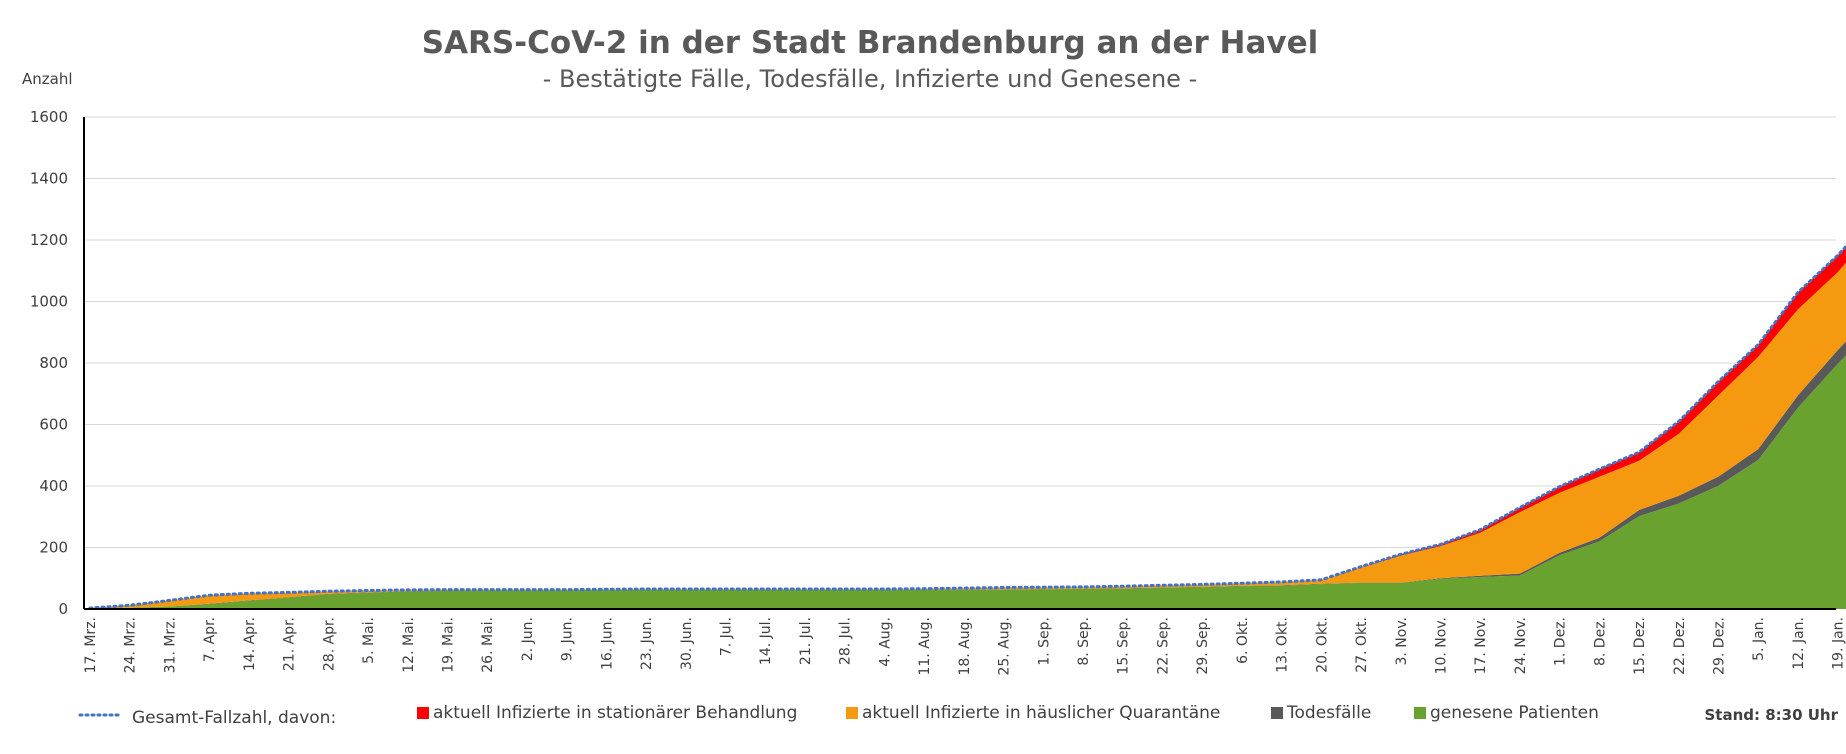 This screenshot has height=754, width=1846. Describe the element at coordinates (53, 425) in the screenshot. I see `y-tick-label-3: 600` at that location.